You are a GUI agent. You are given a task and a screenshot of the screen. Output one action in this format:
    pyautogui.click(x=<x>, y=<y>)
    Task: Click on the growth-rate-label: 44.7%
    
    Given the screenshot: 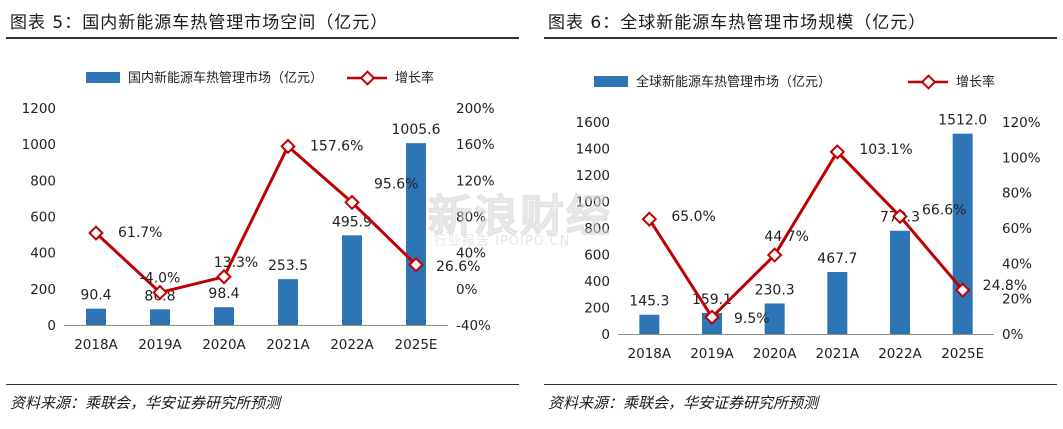 What is the action you would take?
    pyautogui.click(x=786, y=237)
    